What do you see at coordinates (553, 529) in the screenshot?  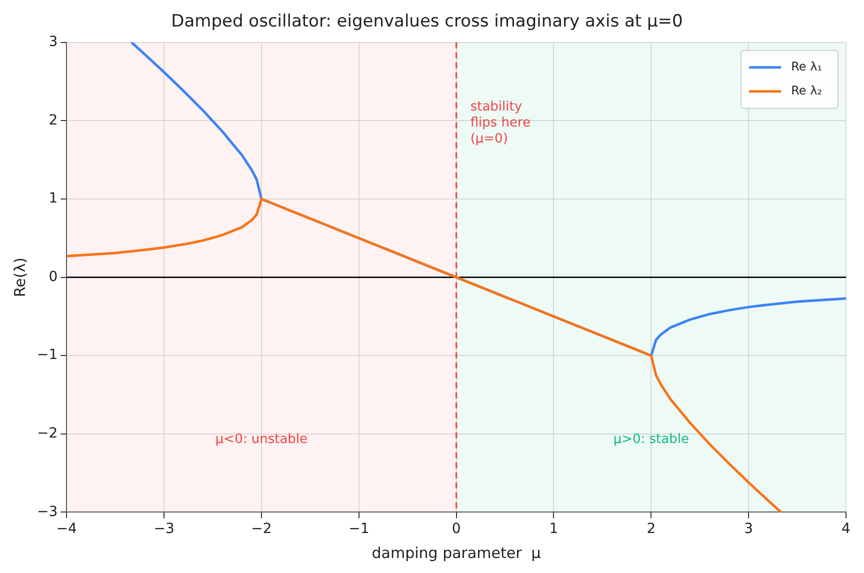 I see `x-tick-label: 1` at bounding box center [553, 529].